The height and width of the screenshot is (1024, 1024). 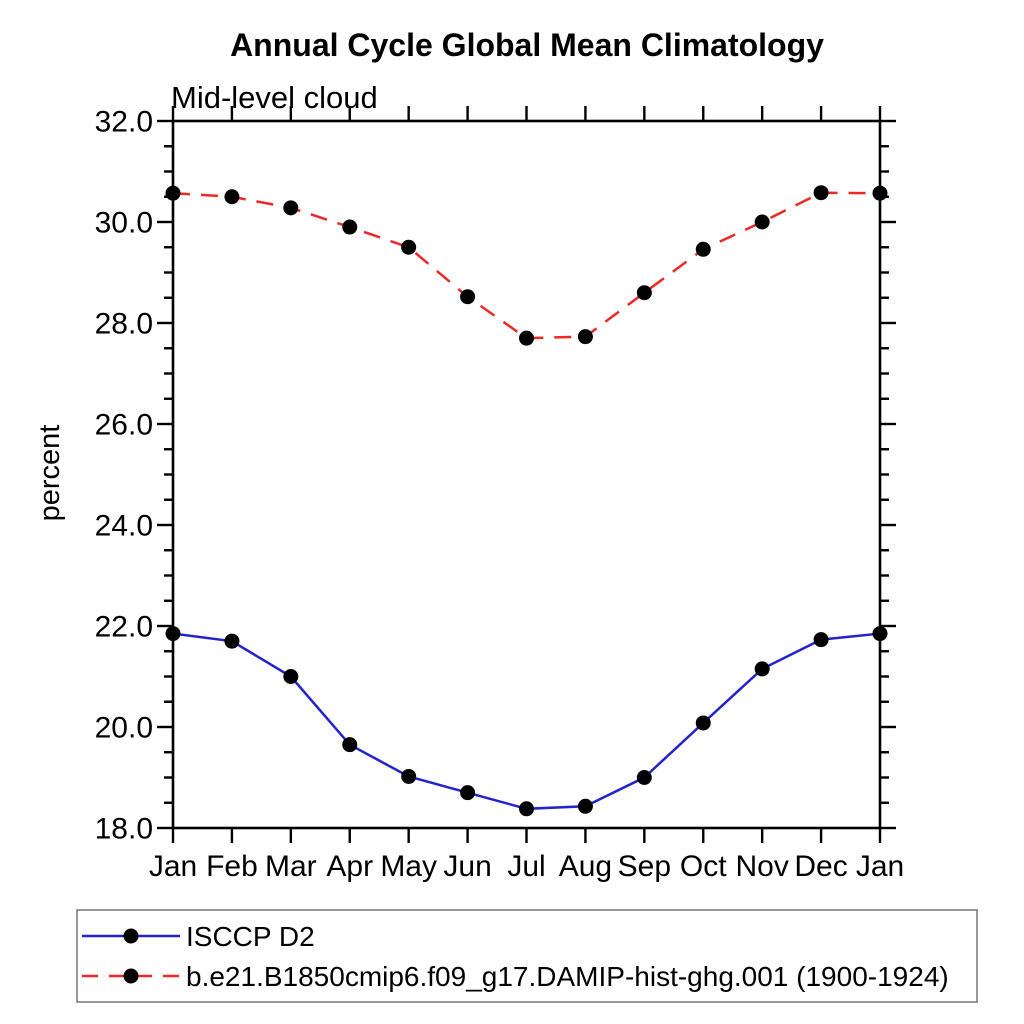 I want to click on y-axis-label: percent, so click(x=50, y=473).